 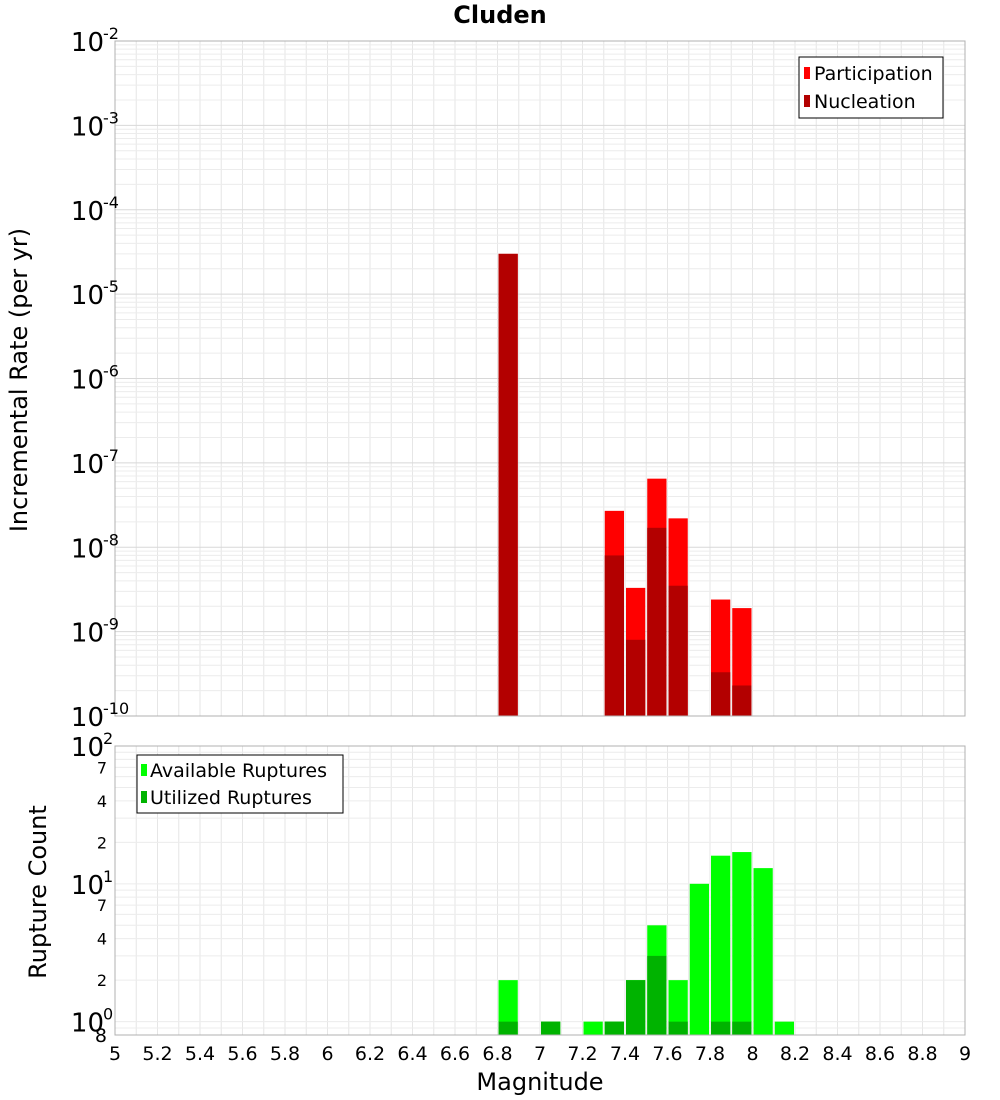 What do you see at coordinates (101, 1036) in the screenshot?
I see `y-minor-tick-label: 8` at bounding box center [101, 1036].